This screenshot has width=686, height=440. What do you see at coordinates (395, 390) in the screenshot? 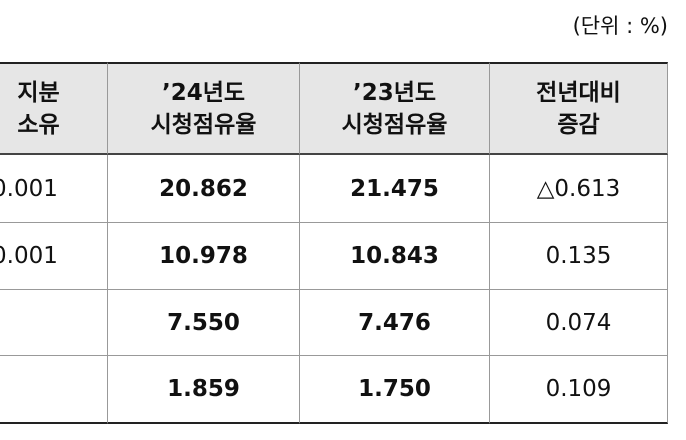
I see `table-cell: 1.750` at bounding box center [395, 390].